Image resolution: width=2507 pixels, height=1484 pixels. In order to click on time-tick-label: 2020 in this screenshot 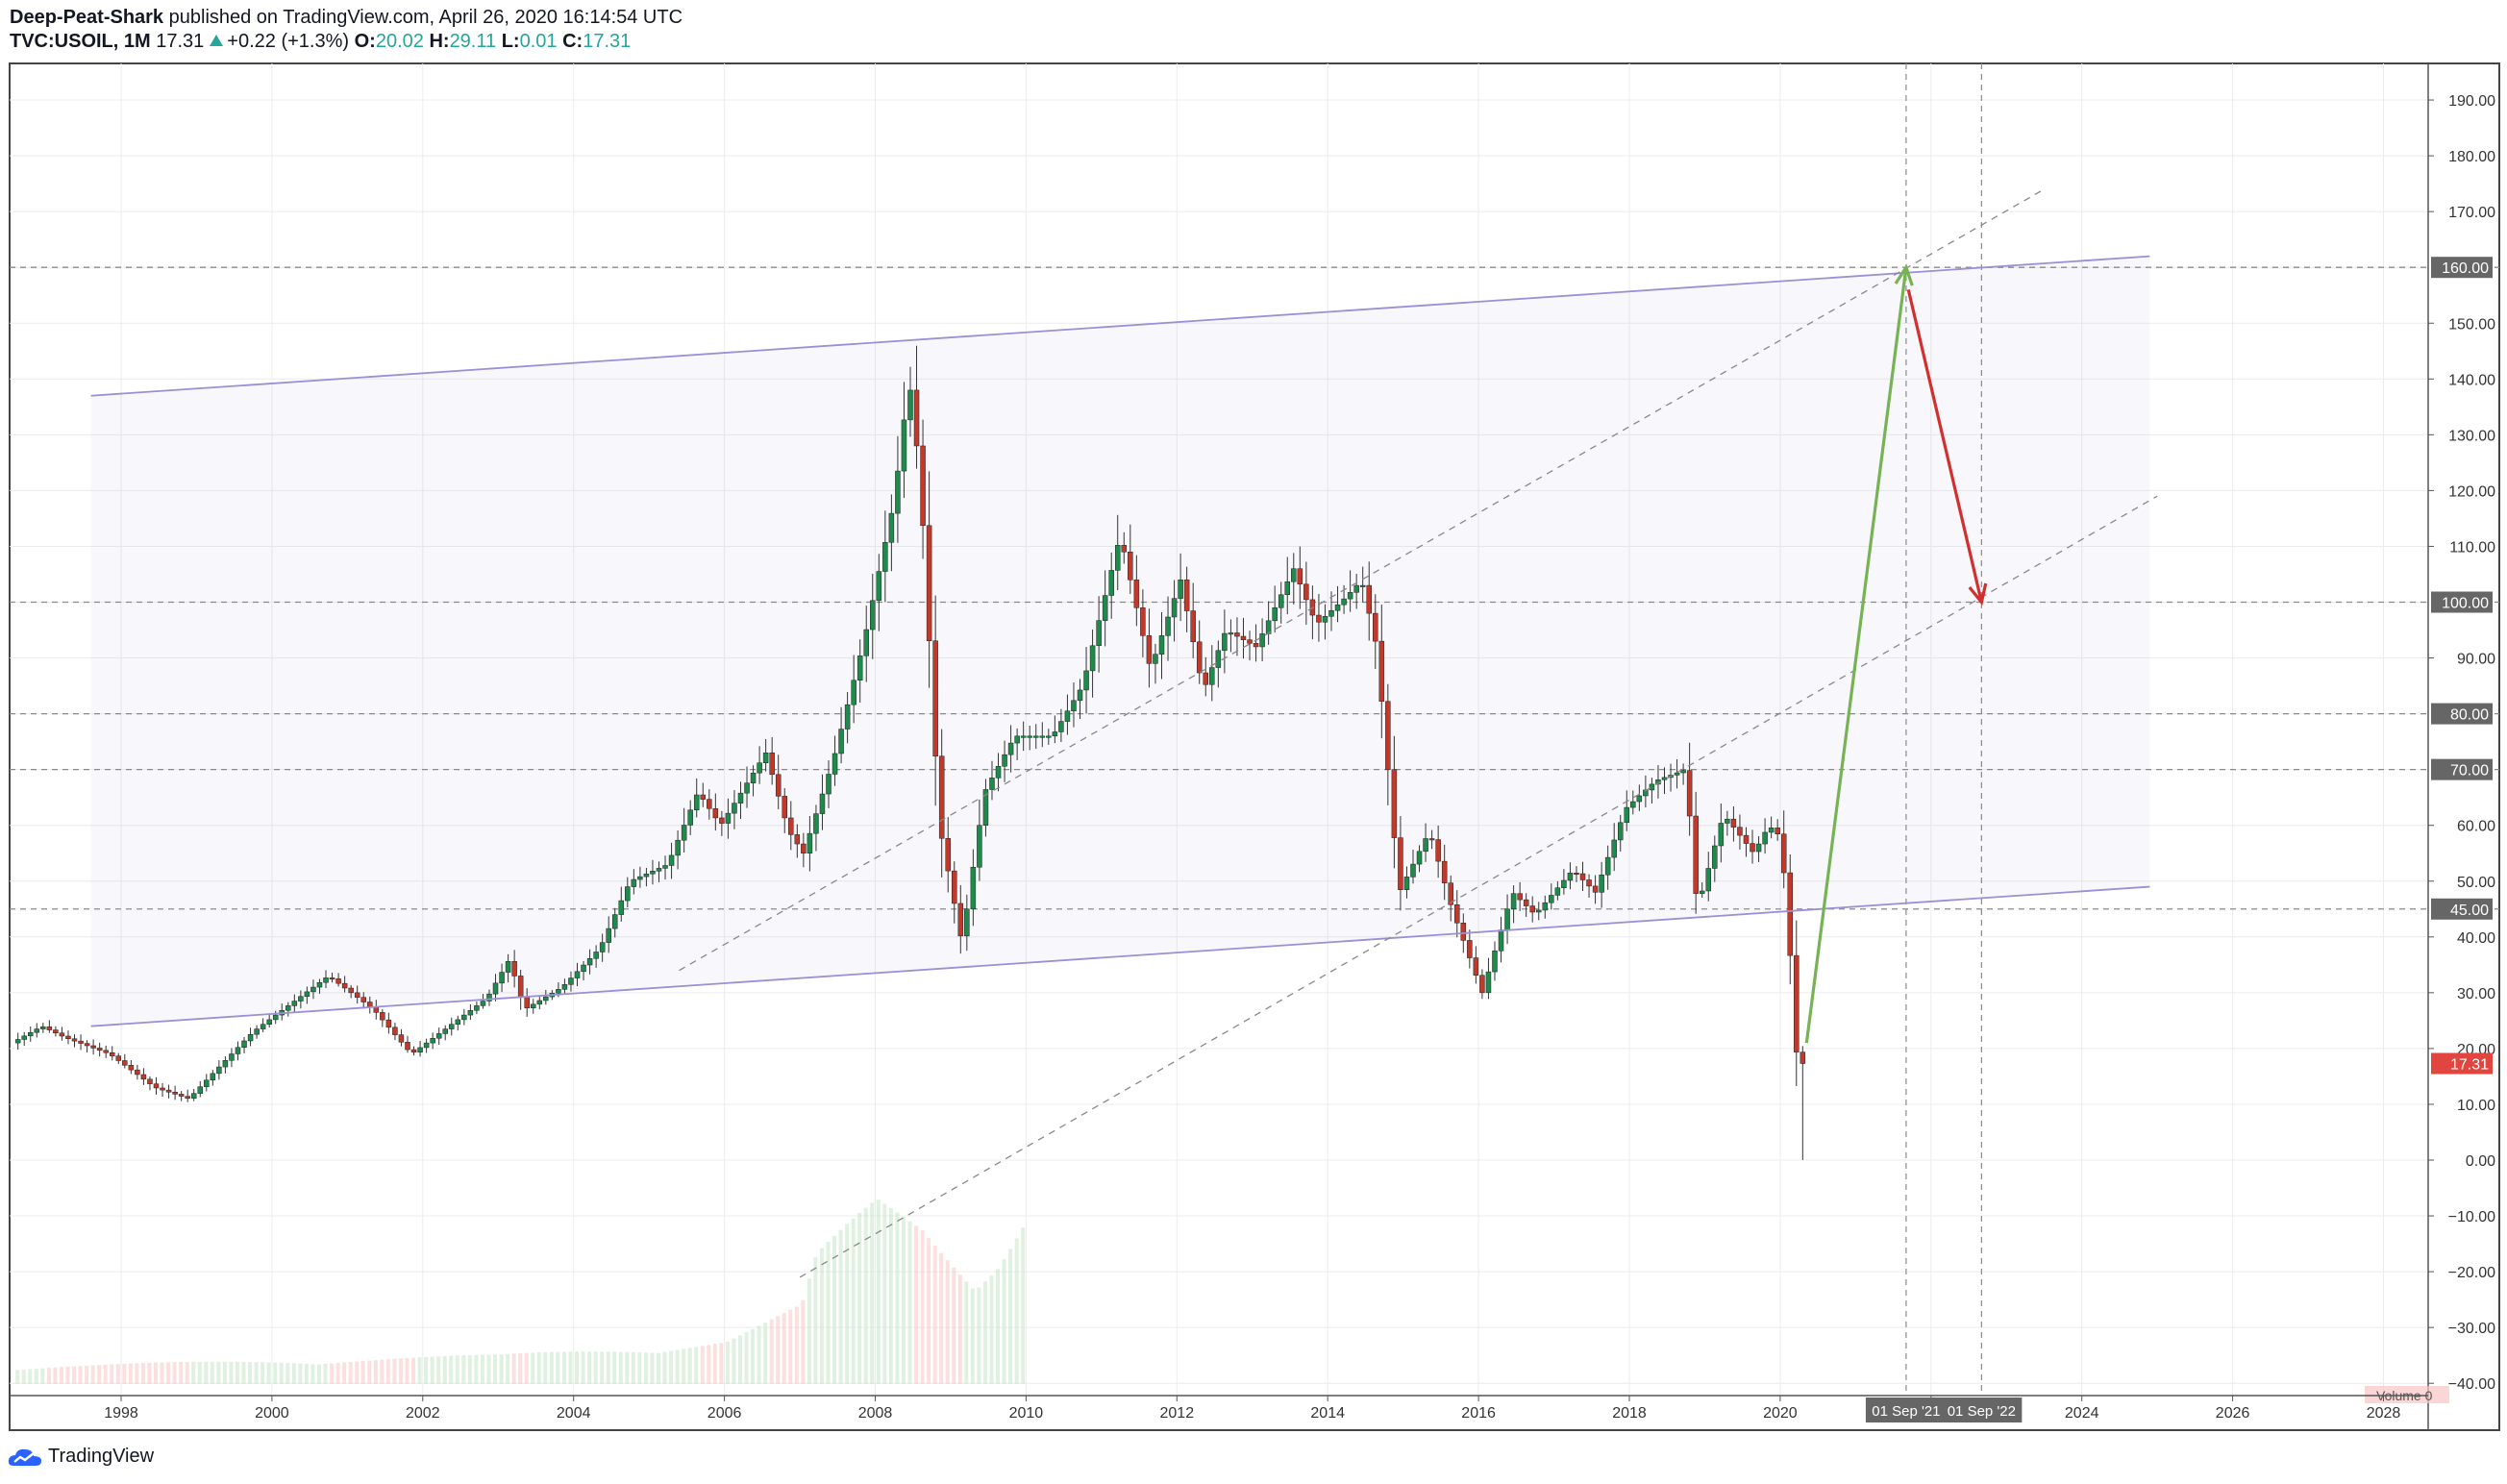, I will do `click(1781, 1413)`.